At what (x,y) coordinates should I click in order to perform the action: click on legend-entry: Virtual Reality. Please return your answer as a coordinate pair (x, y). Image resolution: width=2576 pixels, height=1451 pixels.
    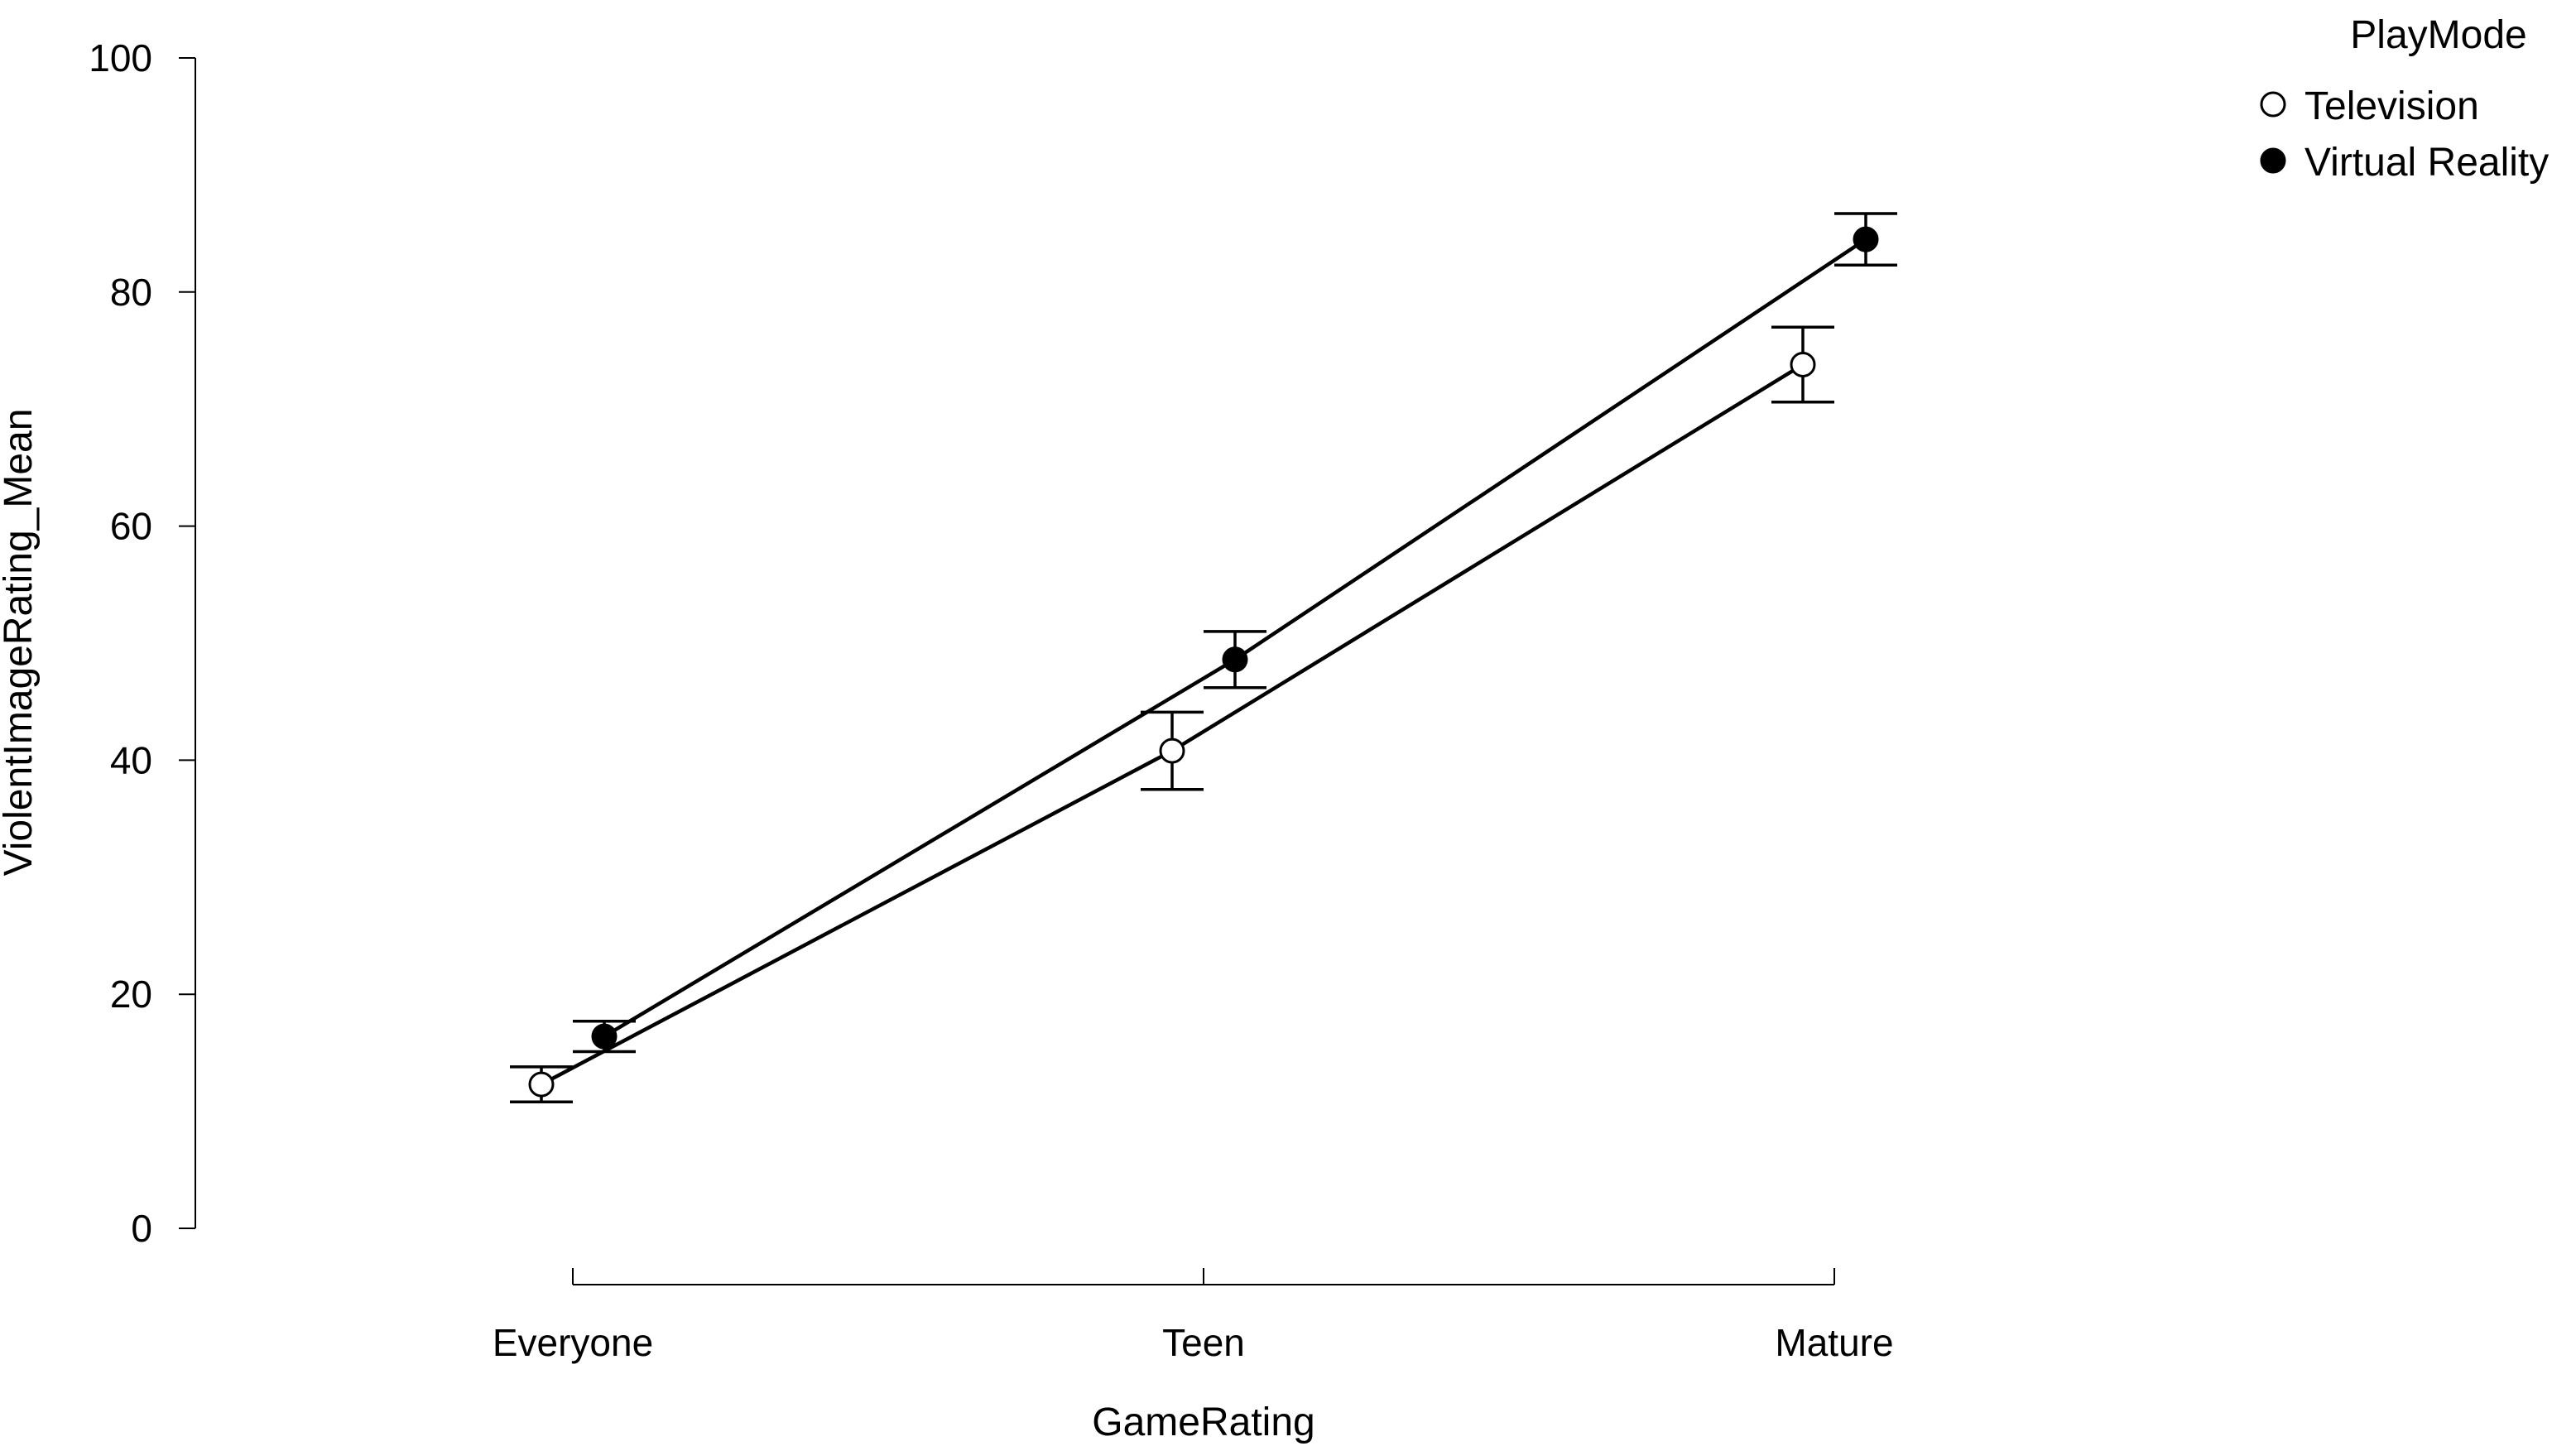
    Looking at the image, I should click on (2426, 163).